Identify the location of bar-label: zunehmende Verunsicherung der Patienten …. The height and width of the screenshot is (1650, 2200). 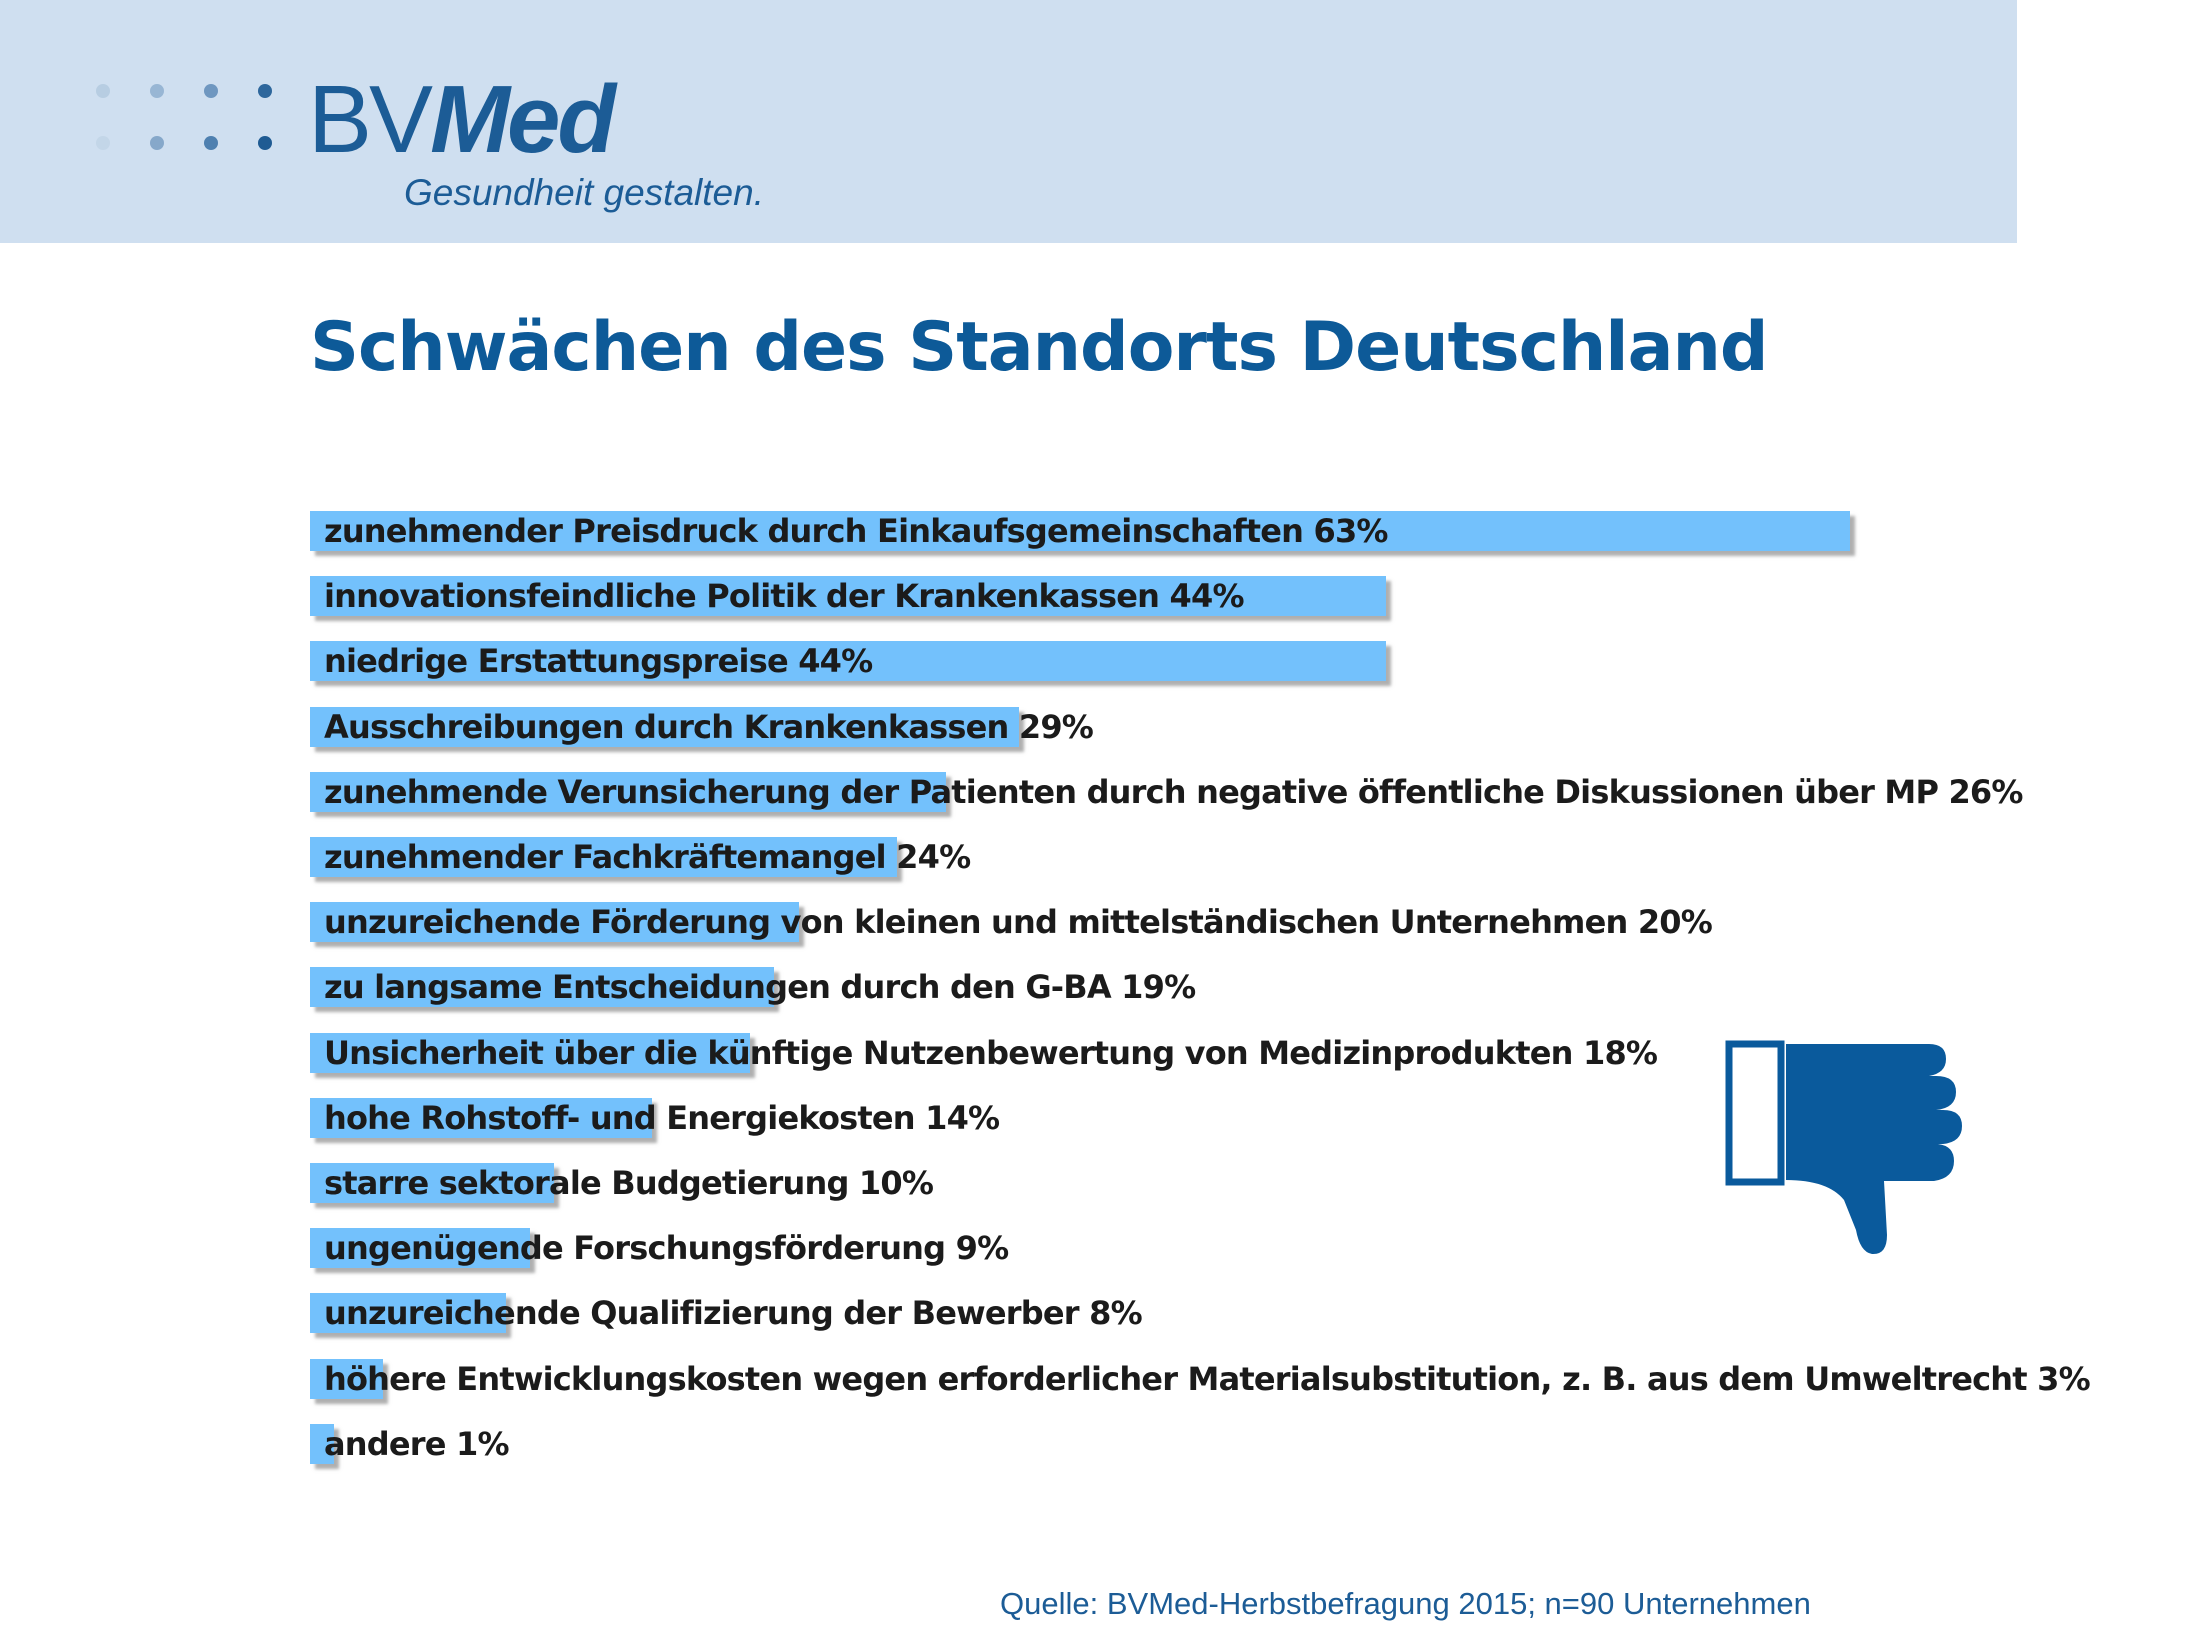
(1173, 792).